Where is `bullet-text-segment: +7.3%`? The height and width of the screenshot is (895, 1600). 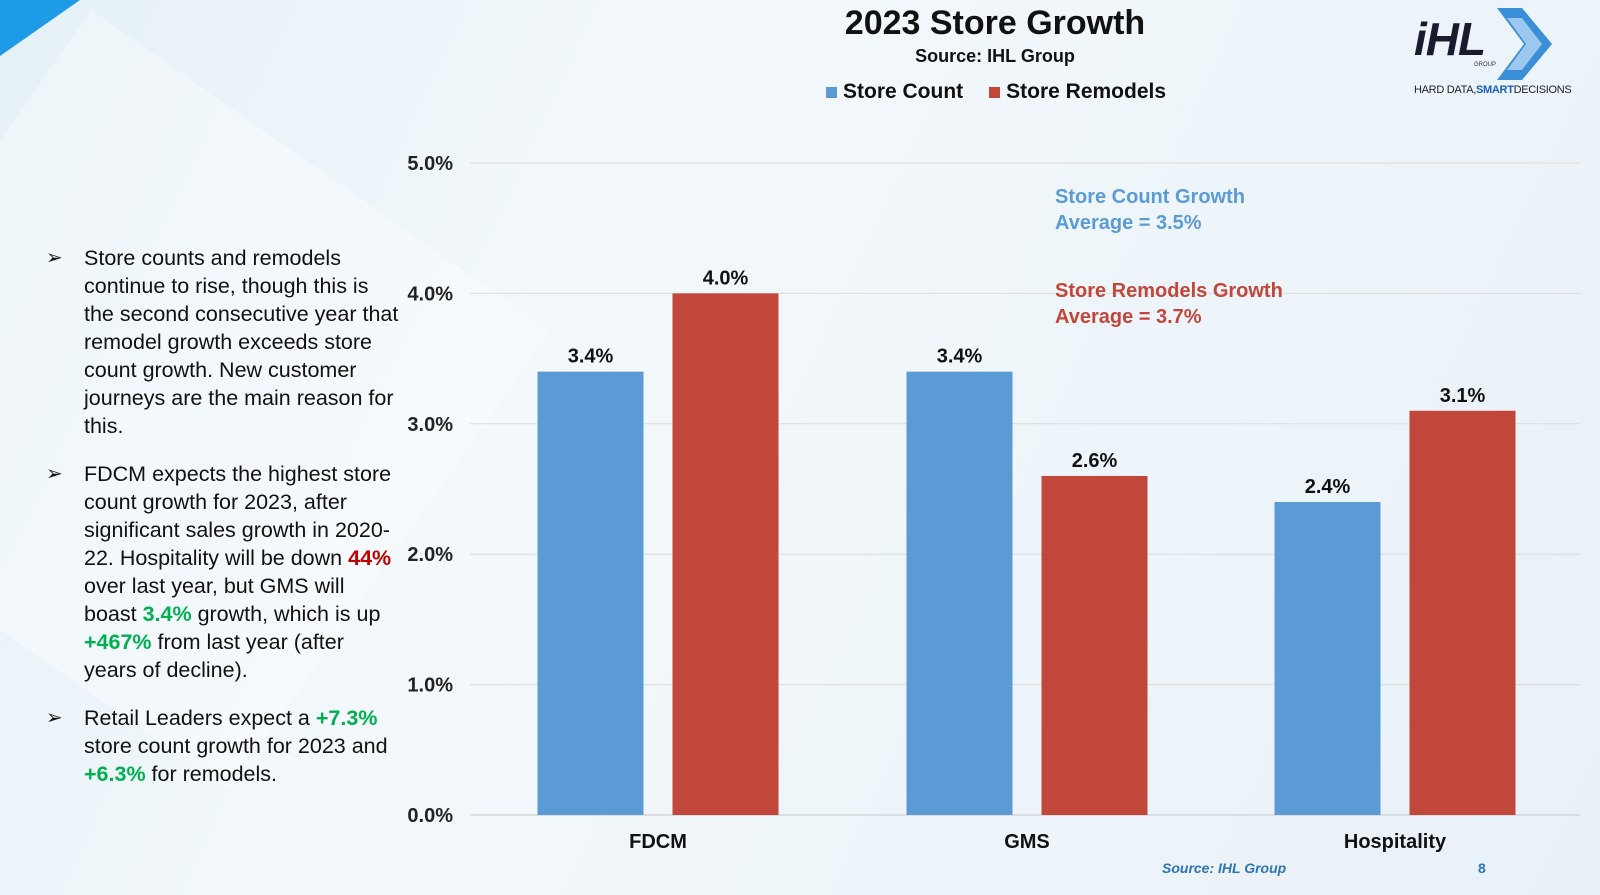 bullet-text-segment: +7.3% is located at coordinates (346, 718).